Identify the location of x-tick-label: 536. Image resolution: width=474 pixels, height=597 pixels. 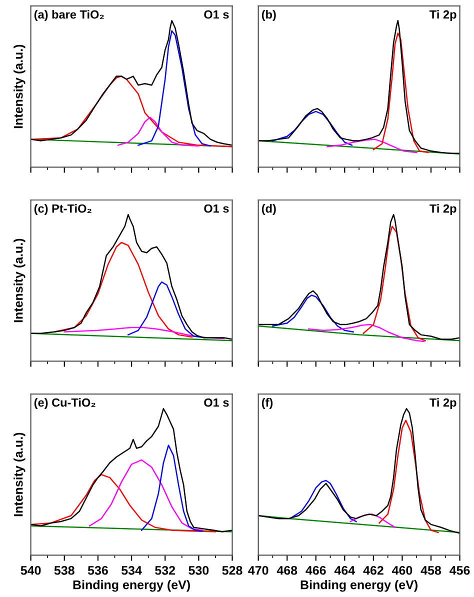
(98, 570).